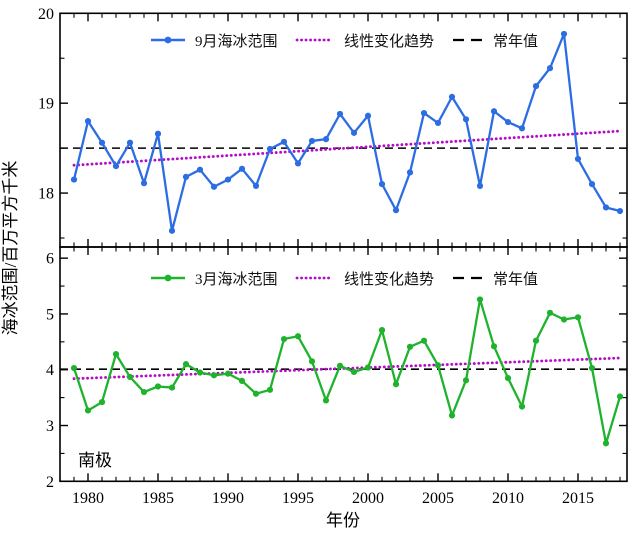 This screenshot has height=536, width=640. Describe the element at coordinates (50, 370) in the screenshot. I see `y-tick-label: 4` at that location.